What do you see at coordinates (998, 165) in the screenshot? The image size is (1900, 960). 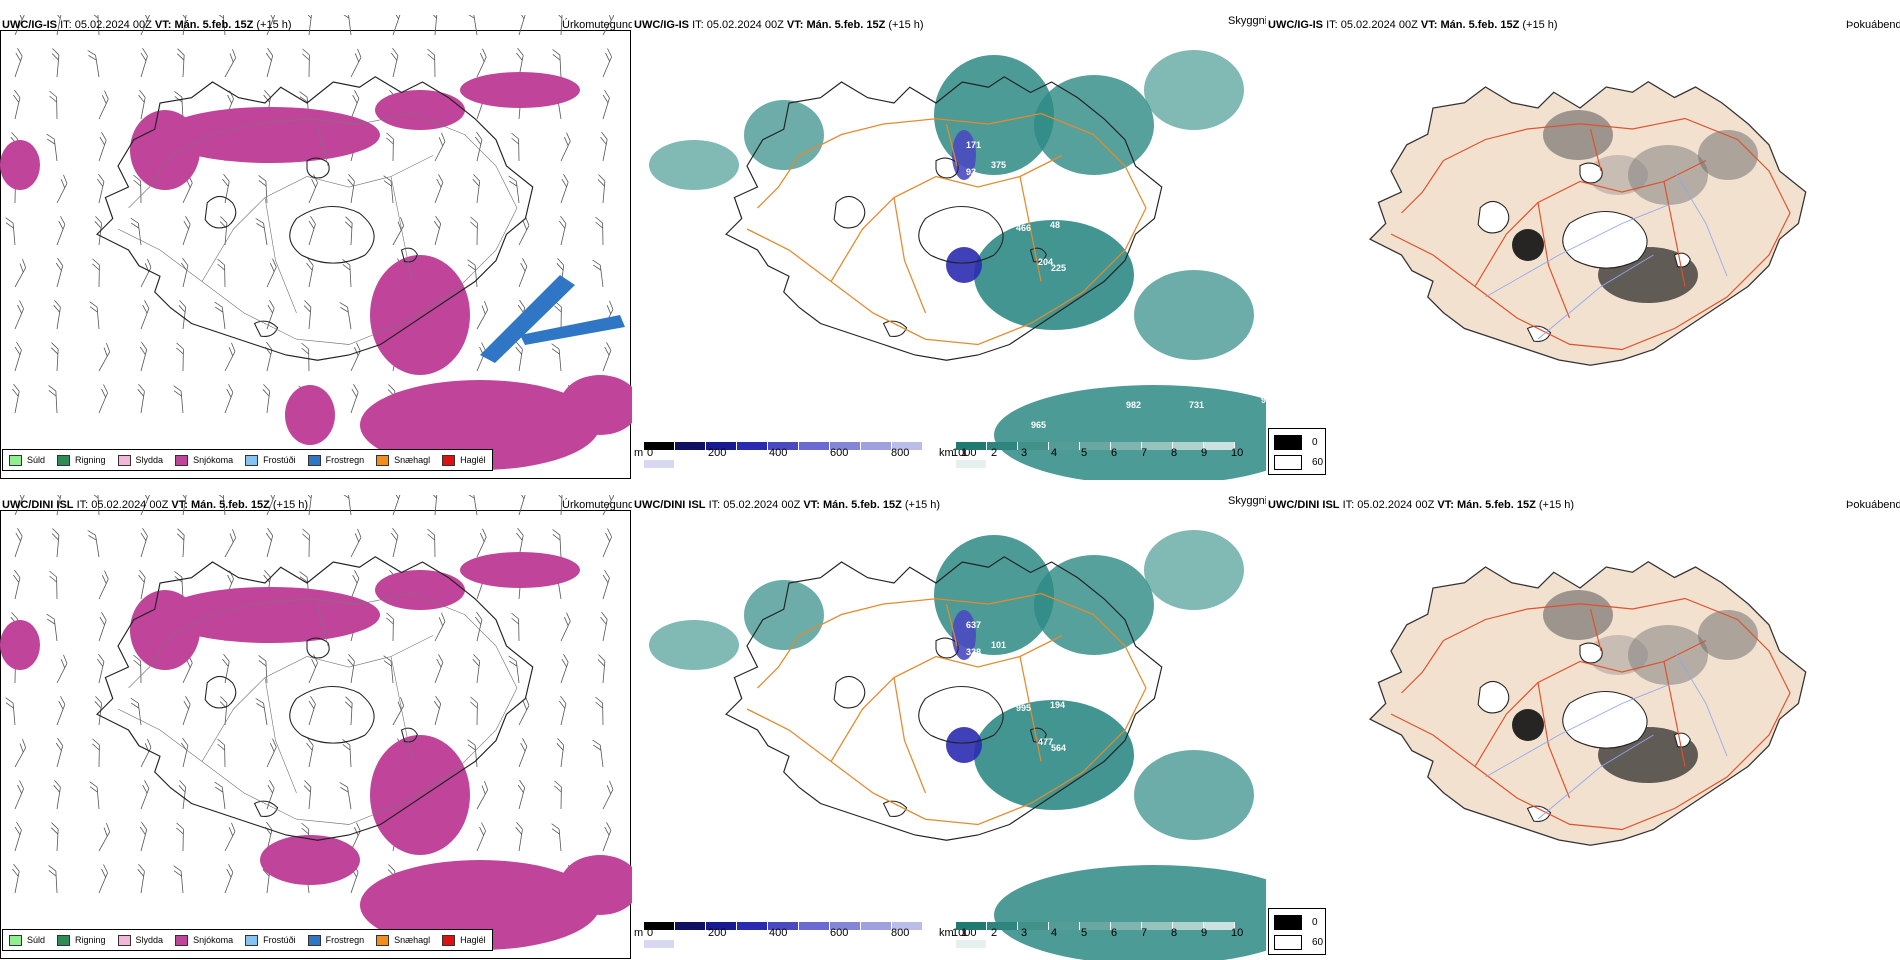 I see `cloud-base-label: 375` at bounding box center [998, 165].